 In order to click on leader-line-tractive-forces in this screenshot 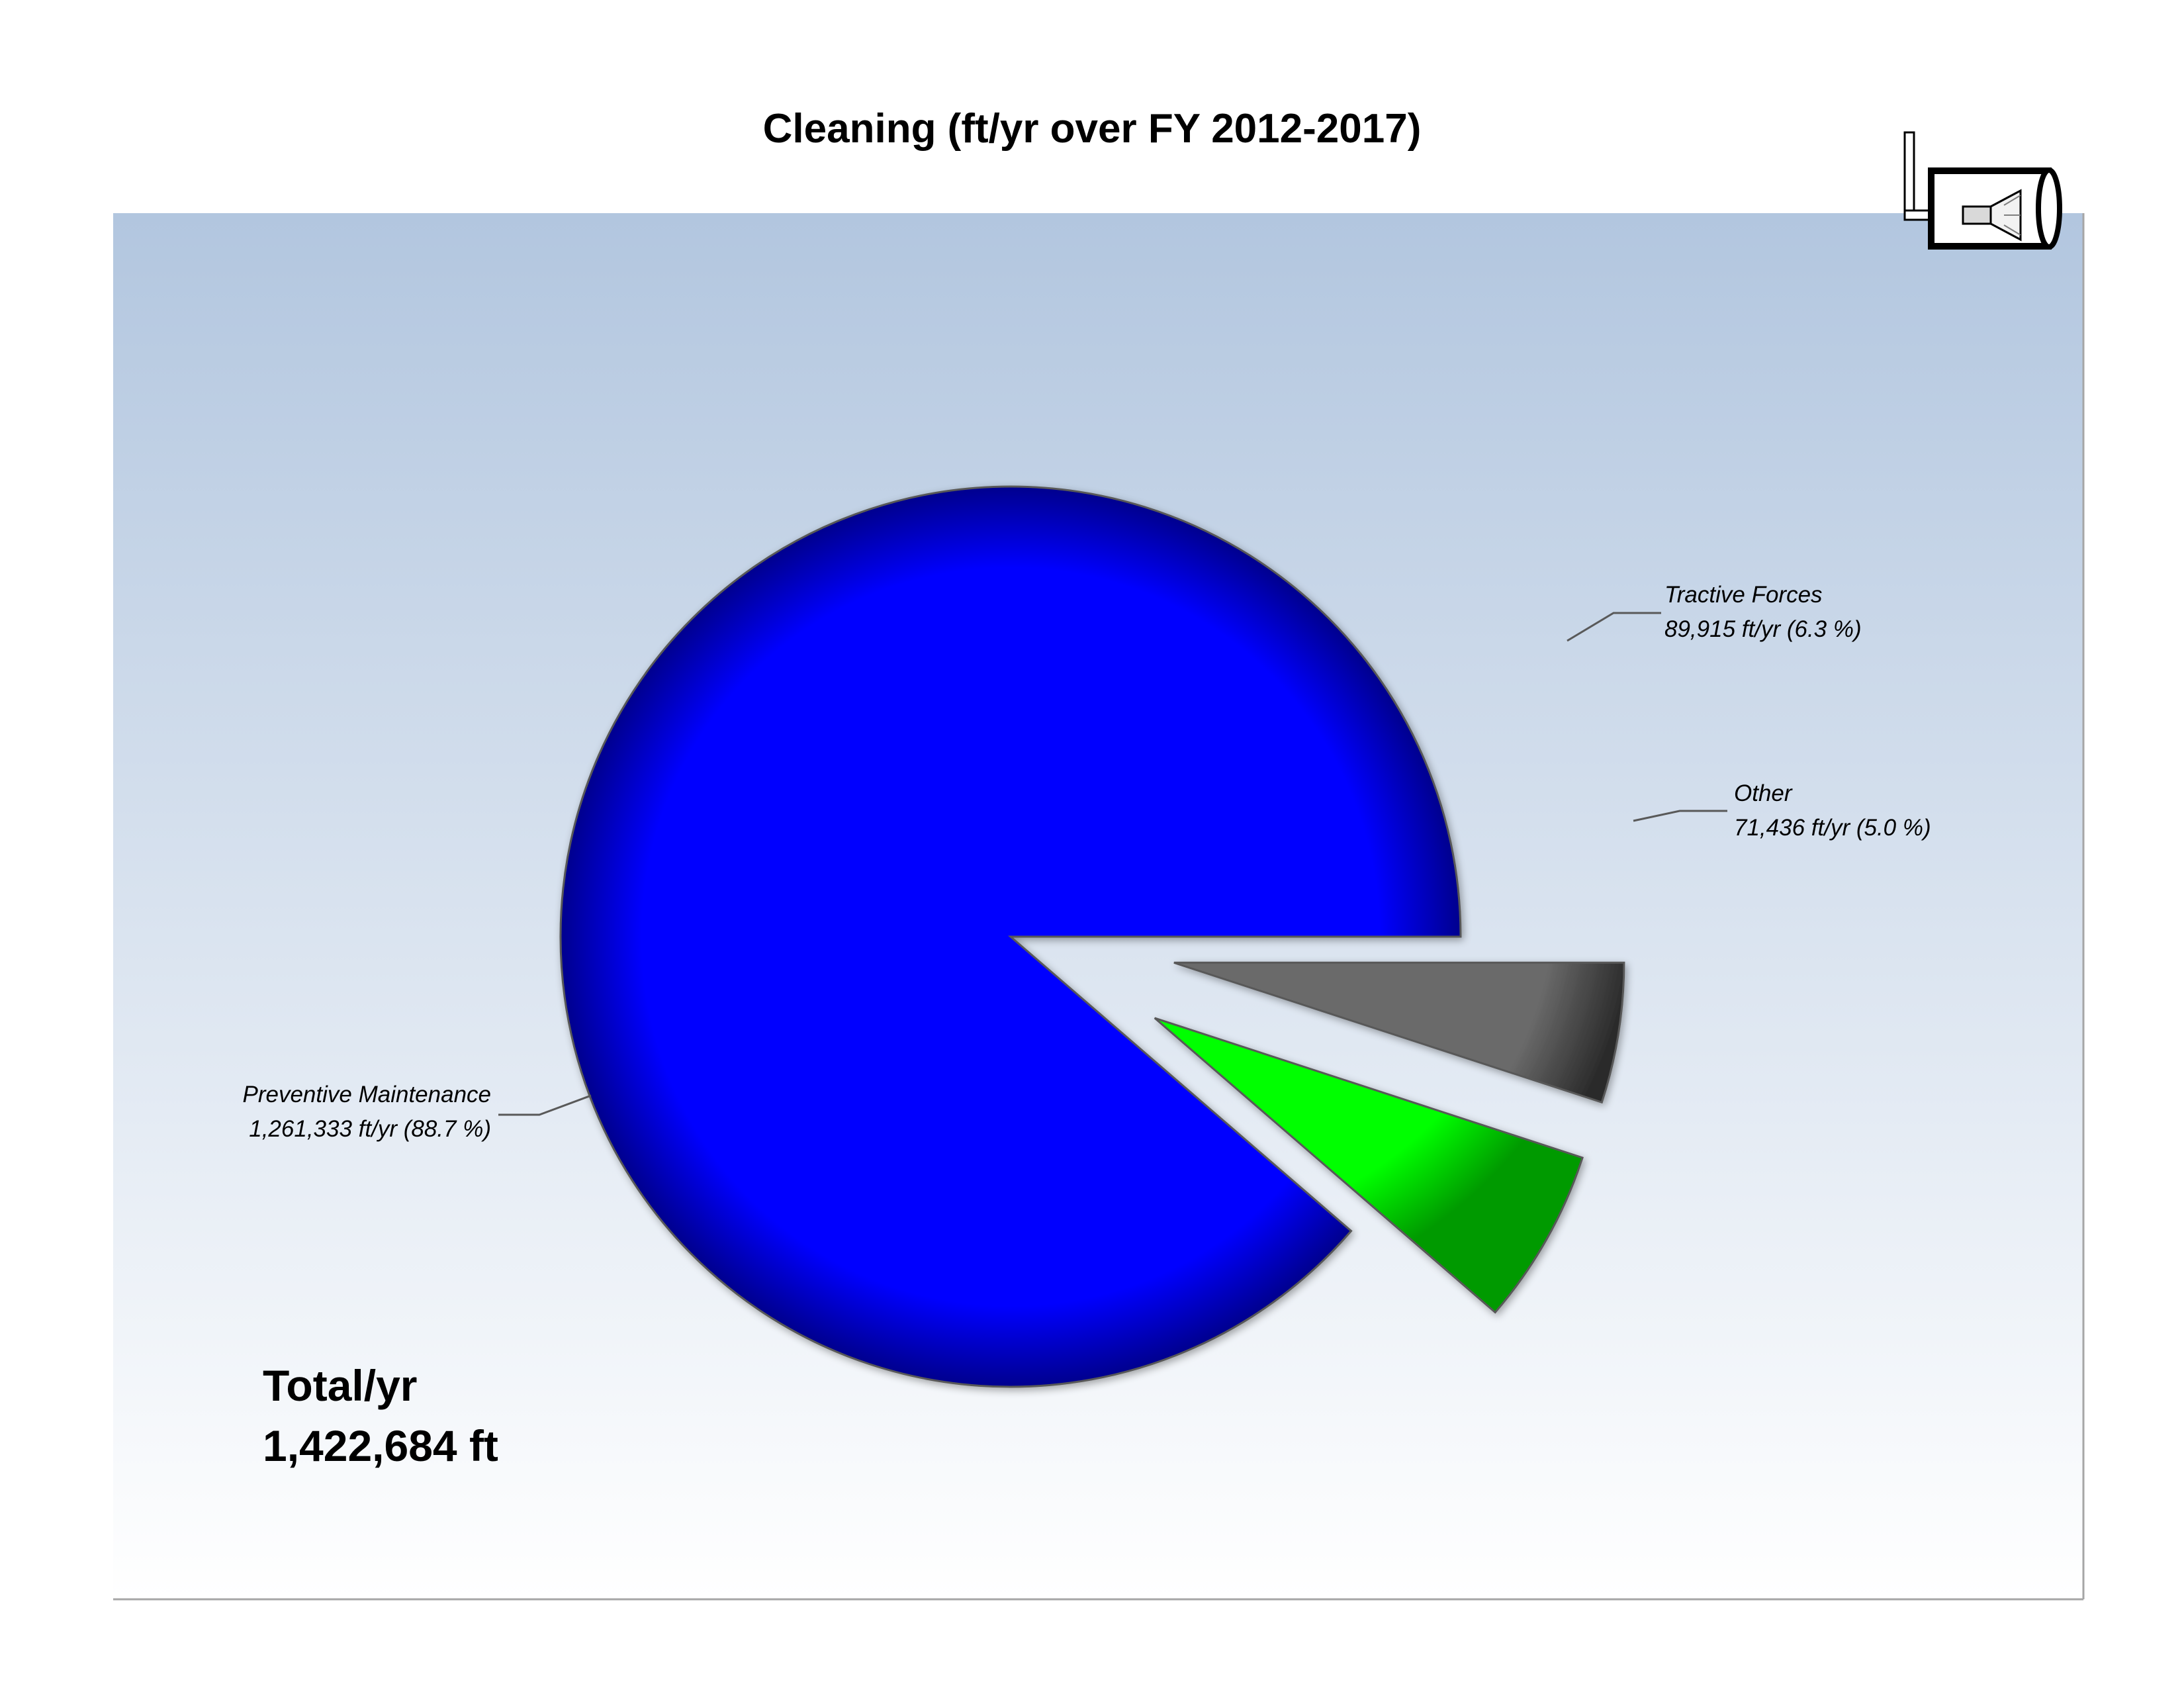, I will do `click(1614, 627)`.